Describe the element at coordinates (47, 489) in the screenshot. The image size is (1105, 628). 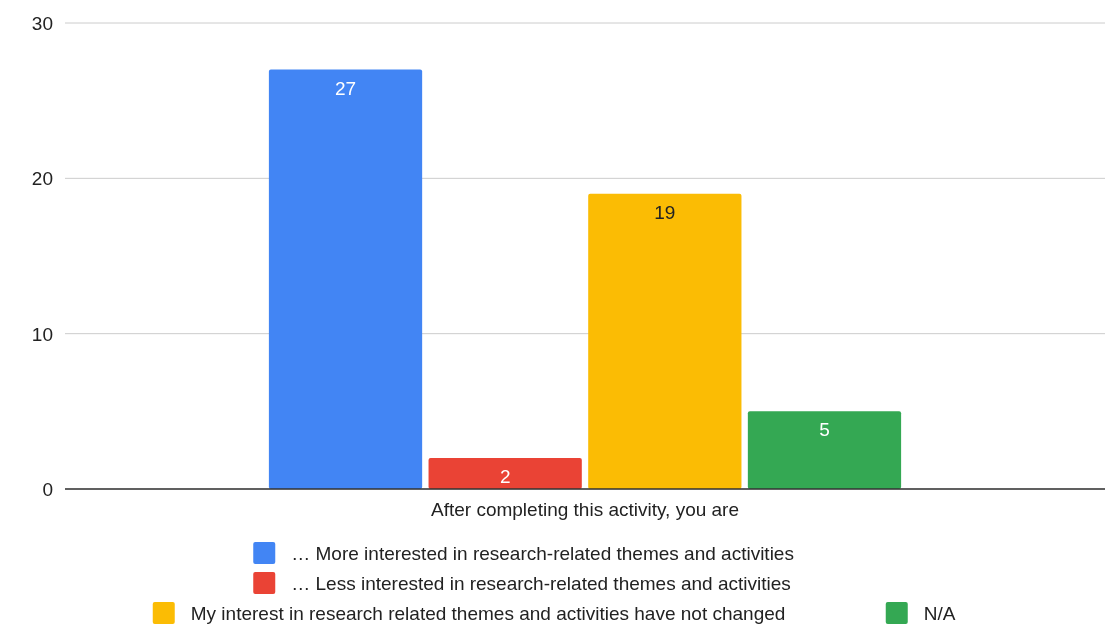
I see `y-tick-label: 0` at that location.